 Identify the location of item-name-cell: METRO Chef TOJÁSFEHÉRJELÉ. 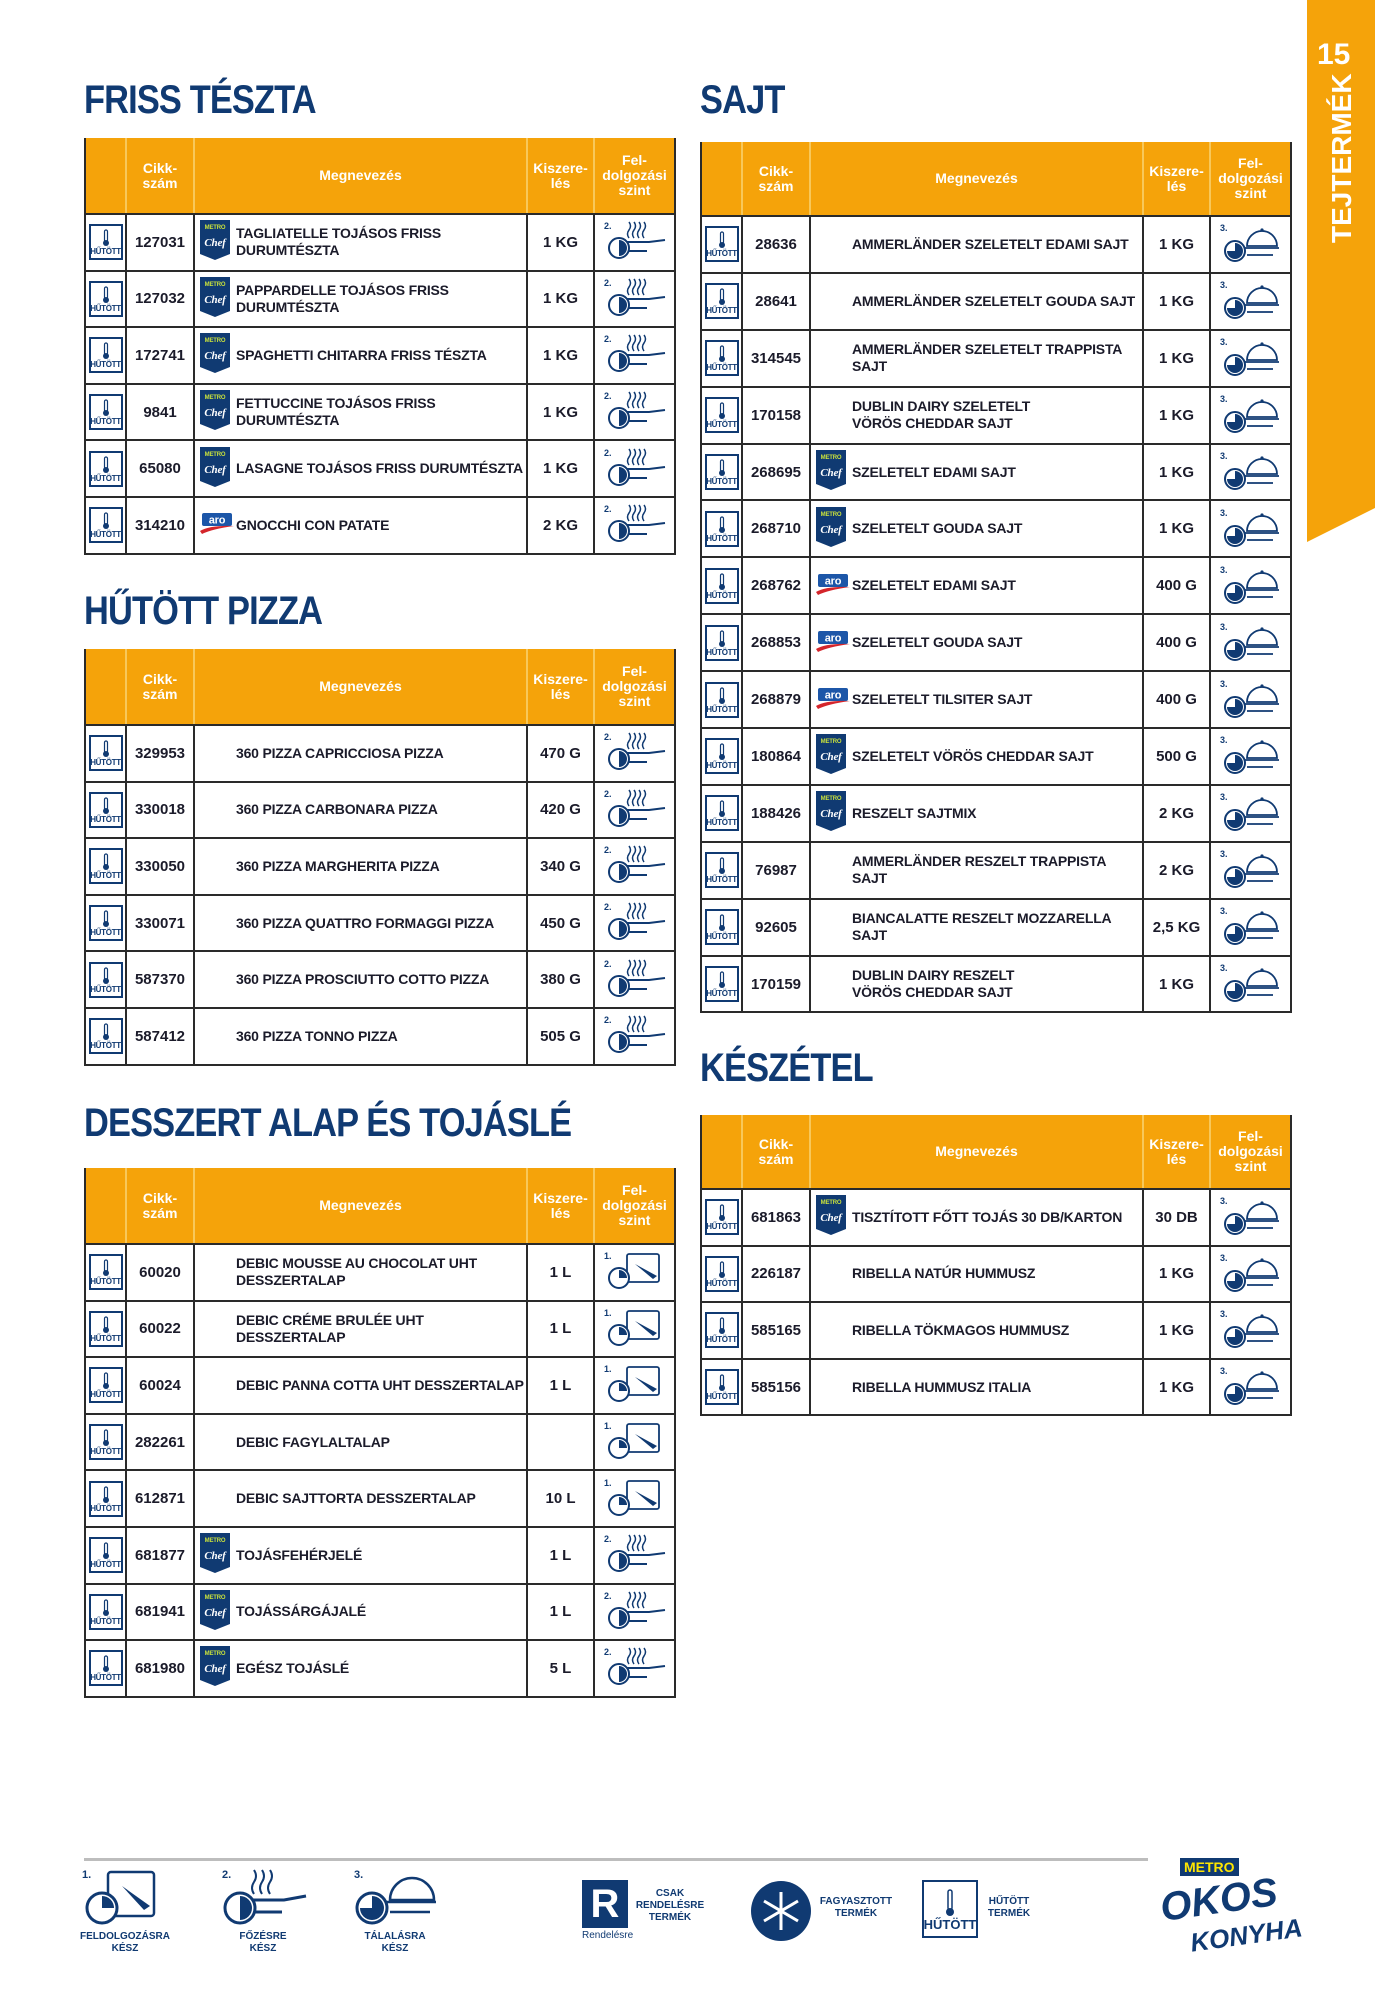
(361, 1555).